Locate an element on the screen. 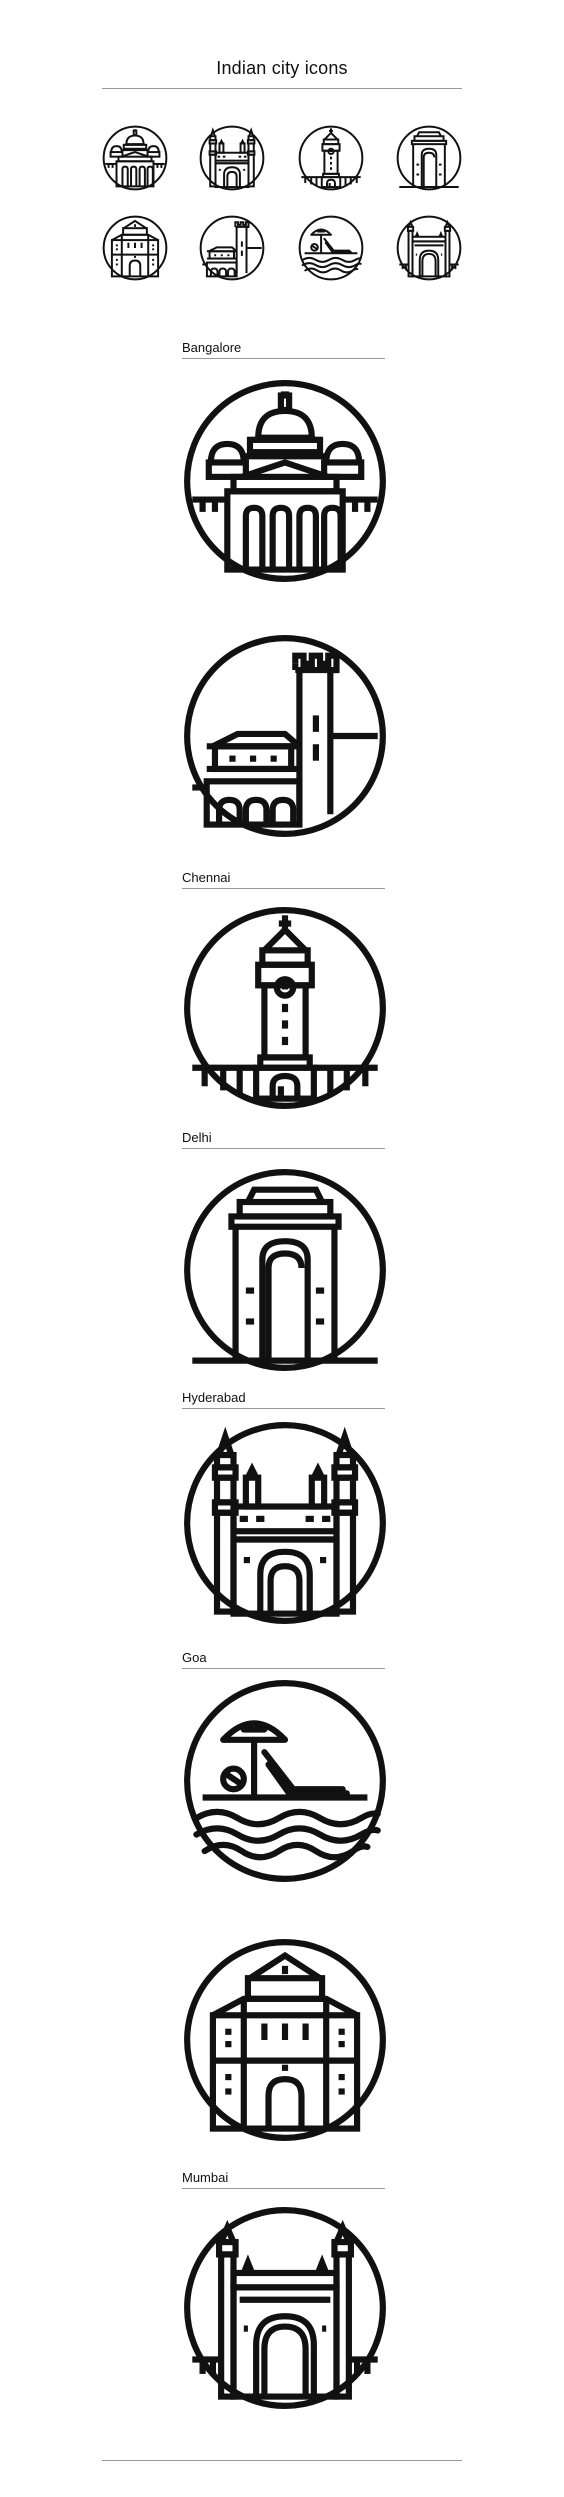 This screenshot has width=564, height=2497. section-rule-goa is located at coordinates (283, 1668).